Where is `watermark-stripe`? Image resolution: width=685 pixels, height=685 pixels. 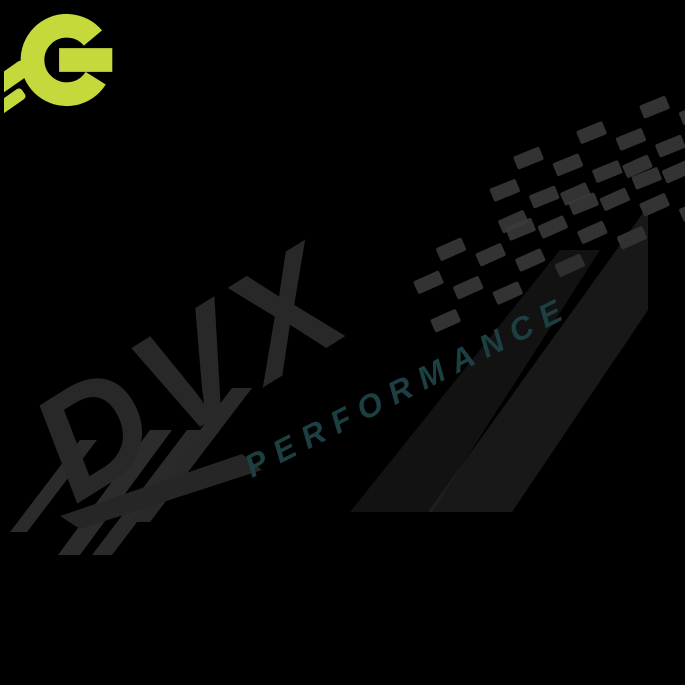 watermark-stripe is located at coordinates (53, 486).